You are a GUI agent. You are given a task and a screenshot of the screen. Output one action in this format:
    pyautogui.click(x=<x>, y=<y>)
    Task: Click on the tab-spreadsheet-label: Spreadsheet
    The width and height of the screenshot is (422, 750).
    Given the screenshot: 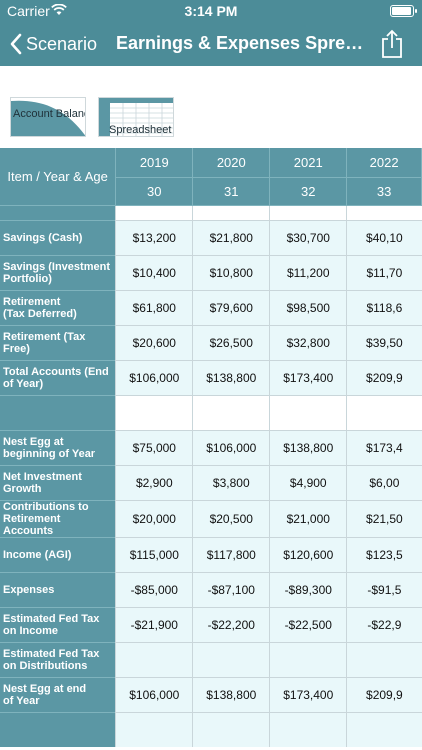 What is the action you would take?
    pyautogui.click(x=140, y=130)
    